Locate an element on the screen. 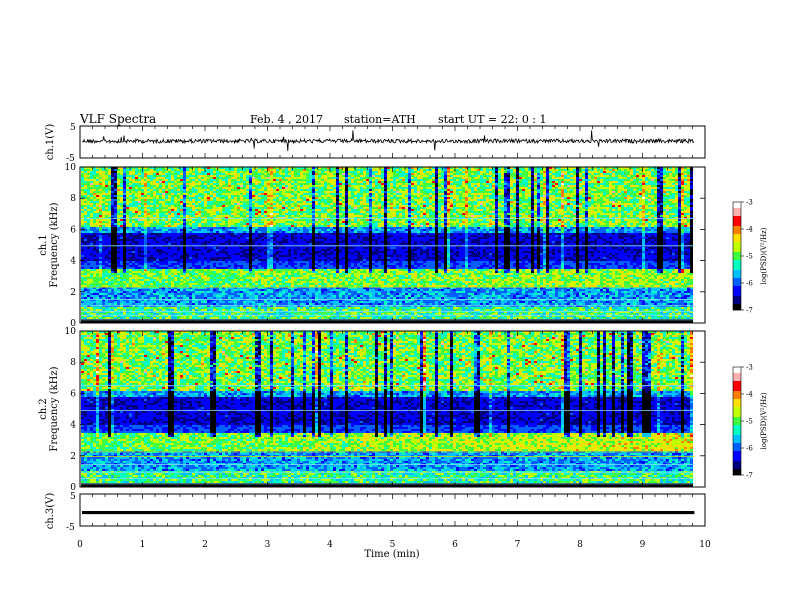 The height and width of the screenshot is (612, 792). colorbar-tick-label: -5 is located at coordinates (749, 422).